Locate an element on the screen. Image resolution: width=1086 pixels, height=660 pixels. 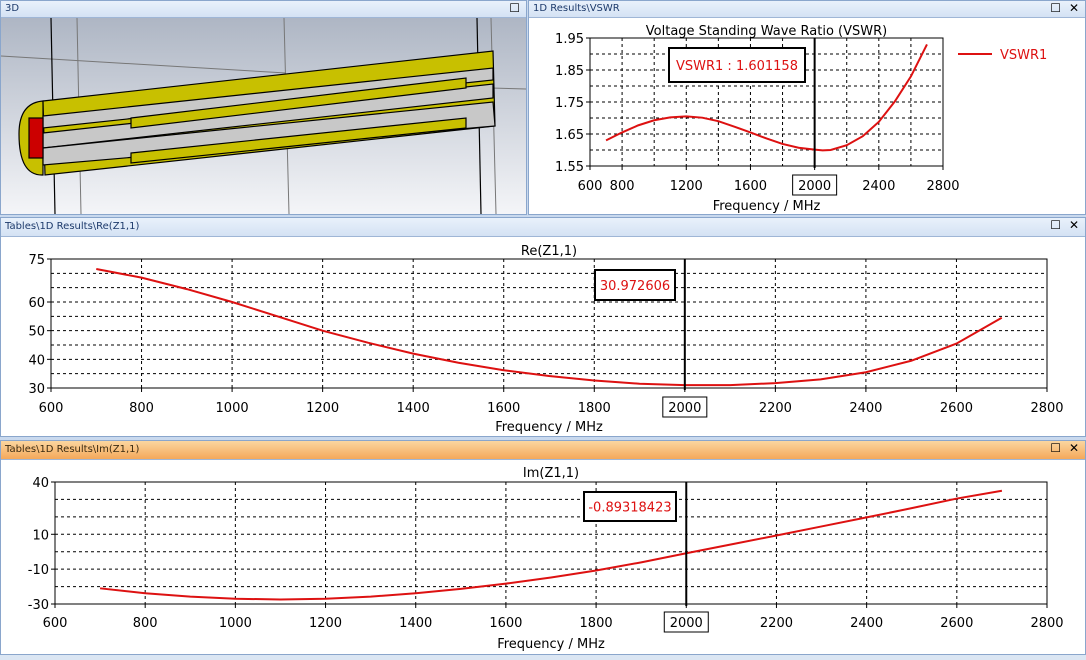
y-tick-label: 50 is located at coordinates (36, 332).